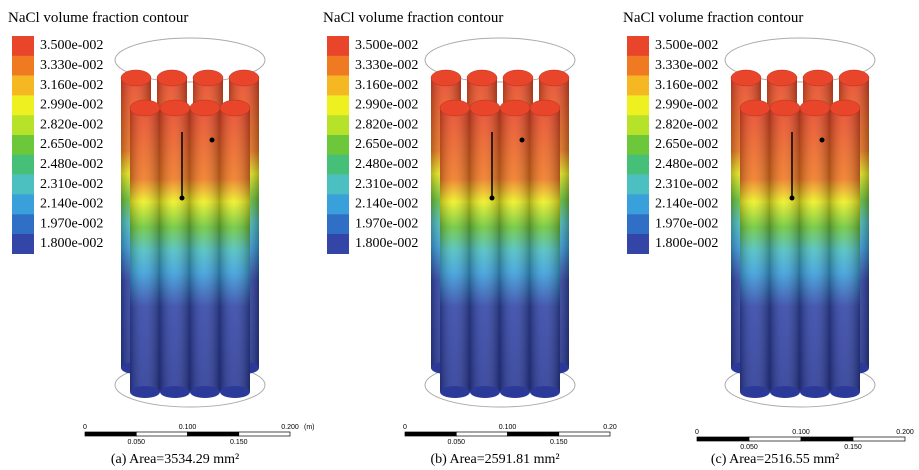  I want to click on legend-label: 2.990e-002, so click(71, 105).